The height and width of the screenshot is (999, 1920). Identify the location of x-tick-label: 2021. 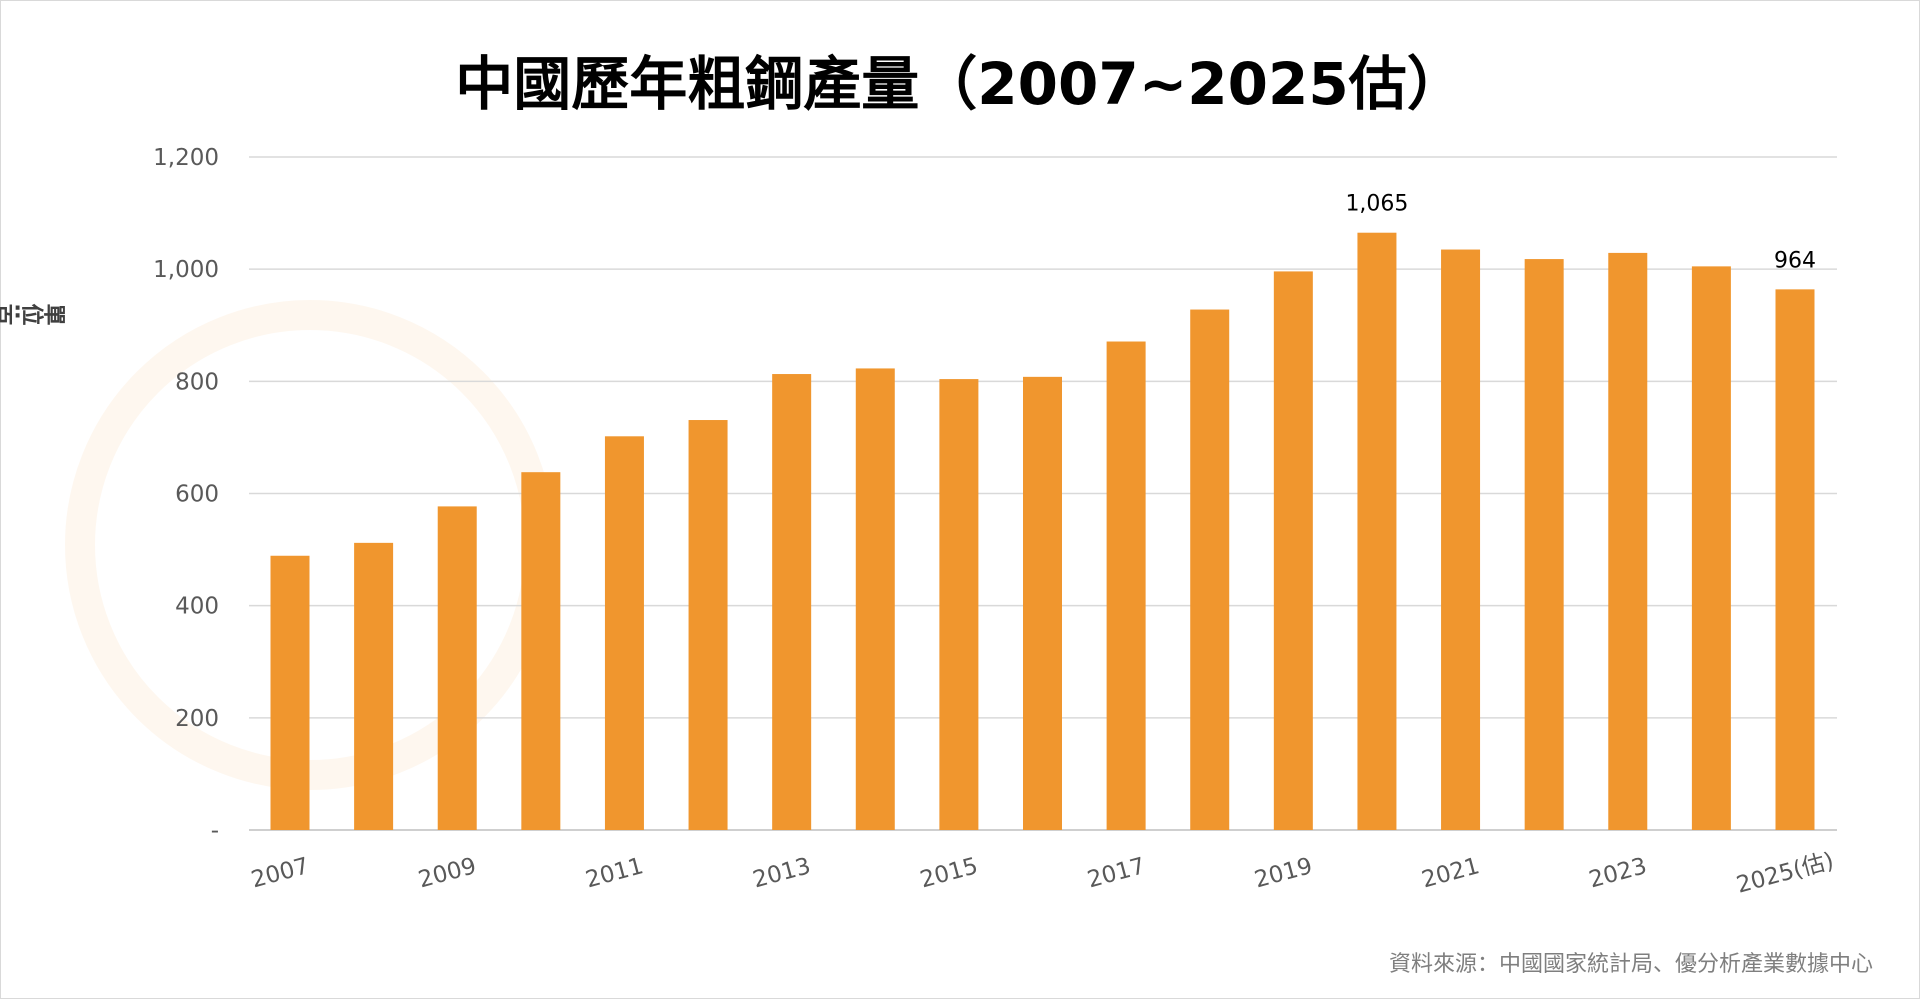
(1450, 873).